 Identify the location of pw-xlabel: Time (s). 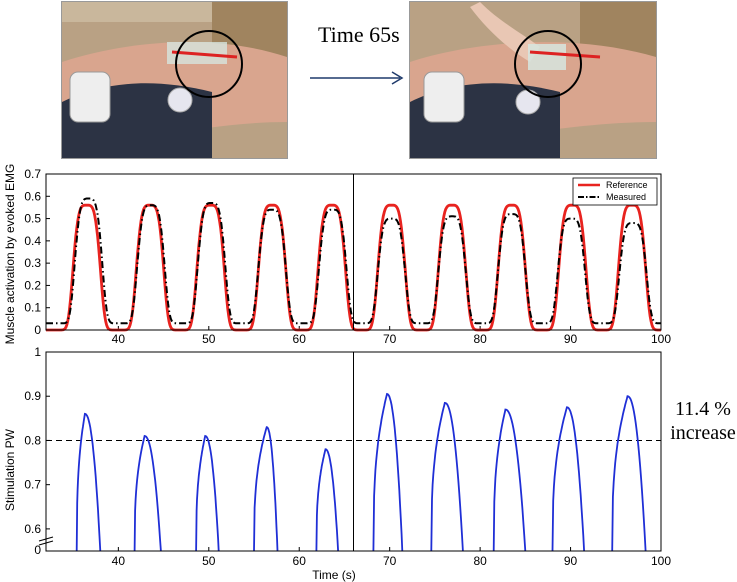
(334, 575).